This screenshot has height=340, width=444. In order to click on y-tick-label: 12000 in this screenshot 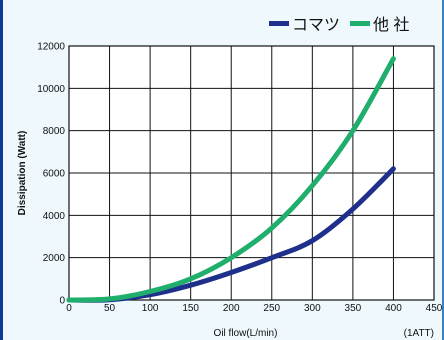, I will do `click(51, 47)`.